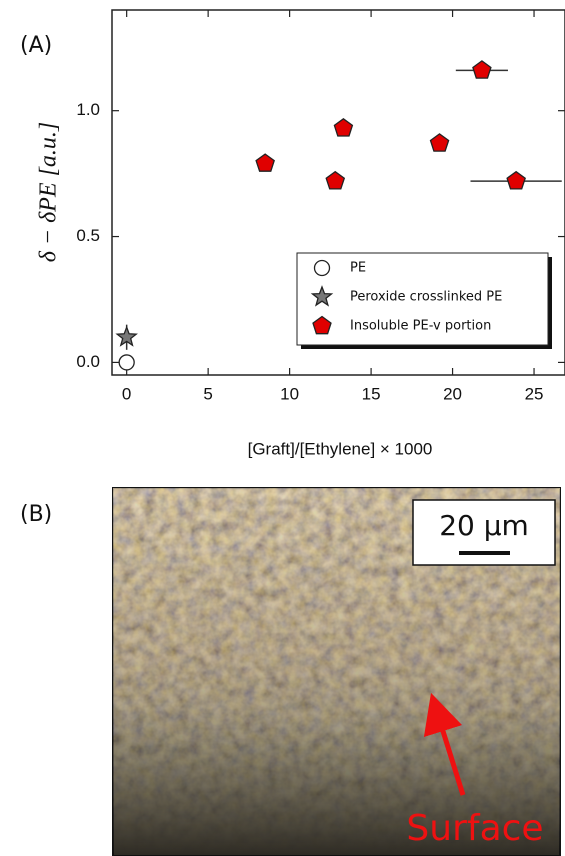 The width and height of the screenshot is (565, 856). What do you see at coordinates (36, 45) in the screenshot?
I see `panel-label: (A)` at bounding box center [36, 45].